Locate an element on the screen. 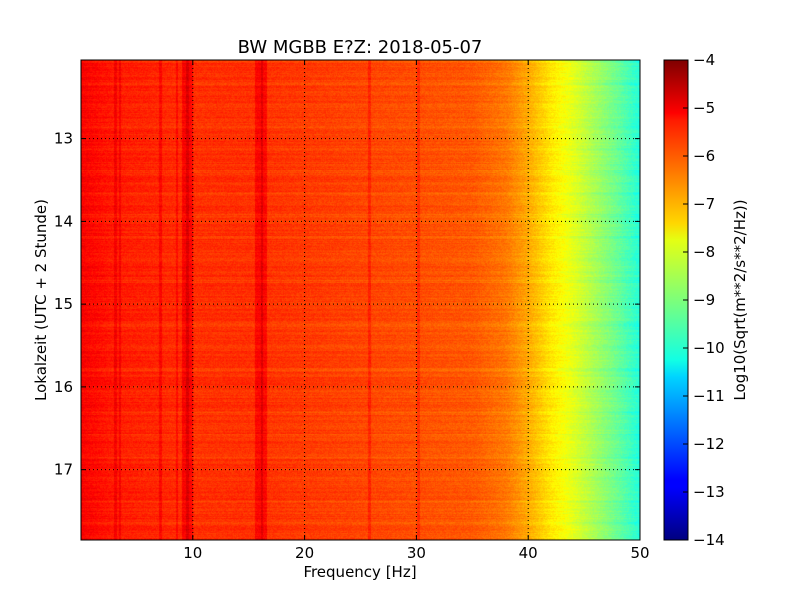 Image resolution: width=800 pixels, height=600 pixels. colorbar-tick-label: −10 is located at coordinates (709, 348).